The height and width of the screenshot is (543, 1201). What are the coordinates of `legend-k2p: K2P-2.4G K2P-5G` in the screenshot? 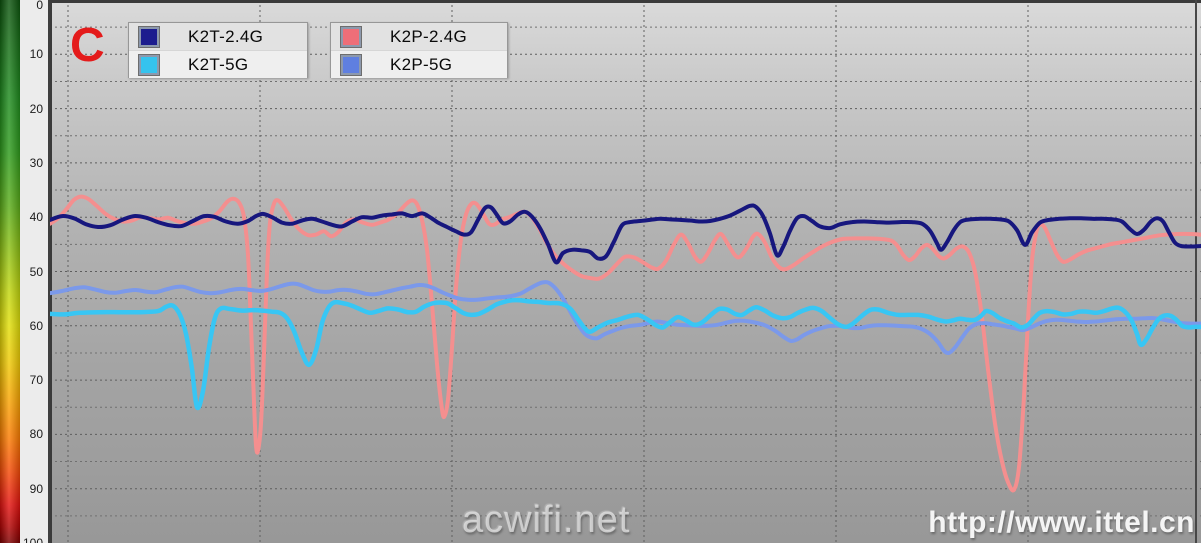 It's located at (419, 50).